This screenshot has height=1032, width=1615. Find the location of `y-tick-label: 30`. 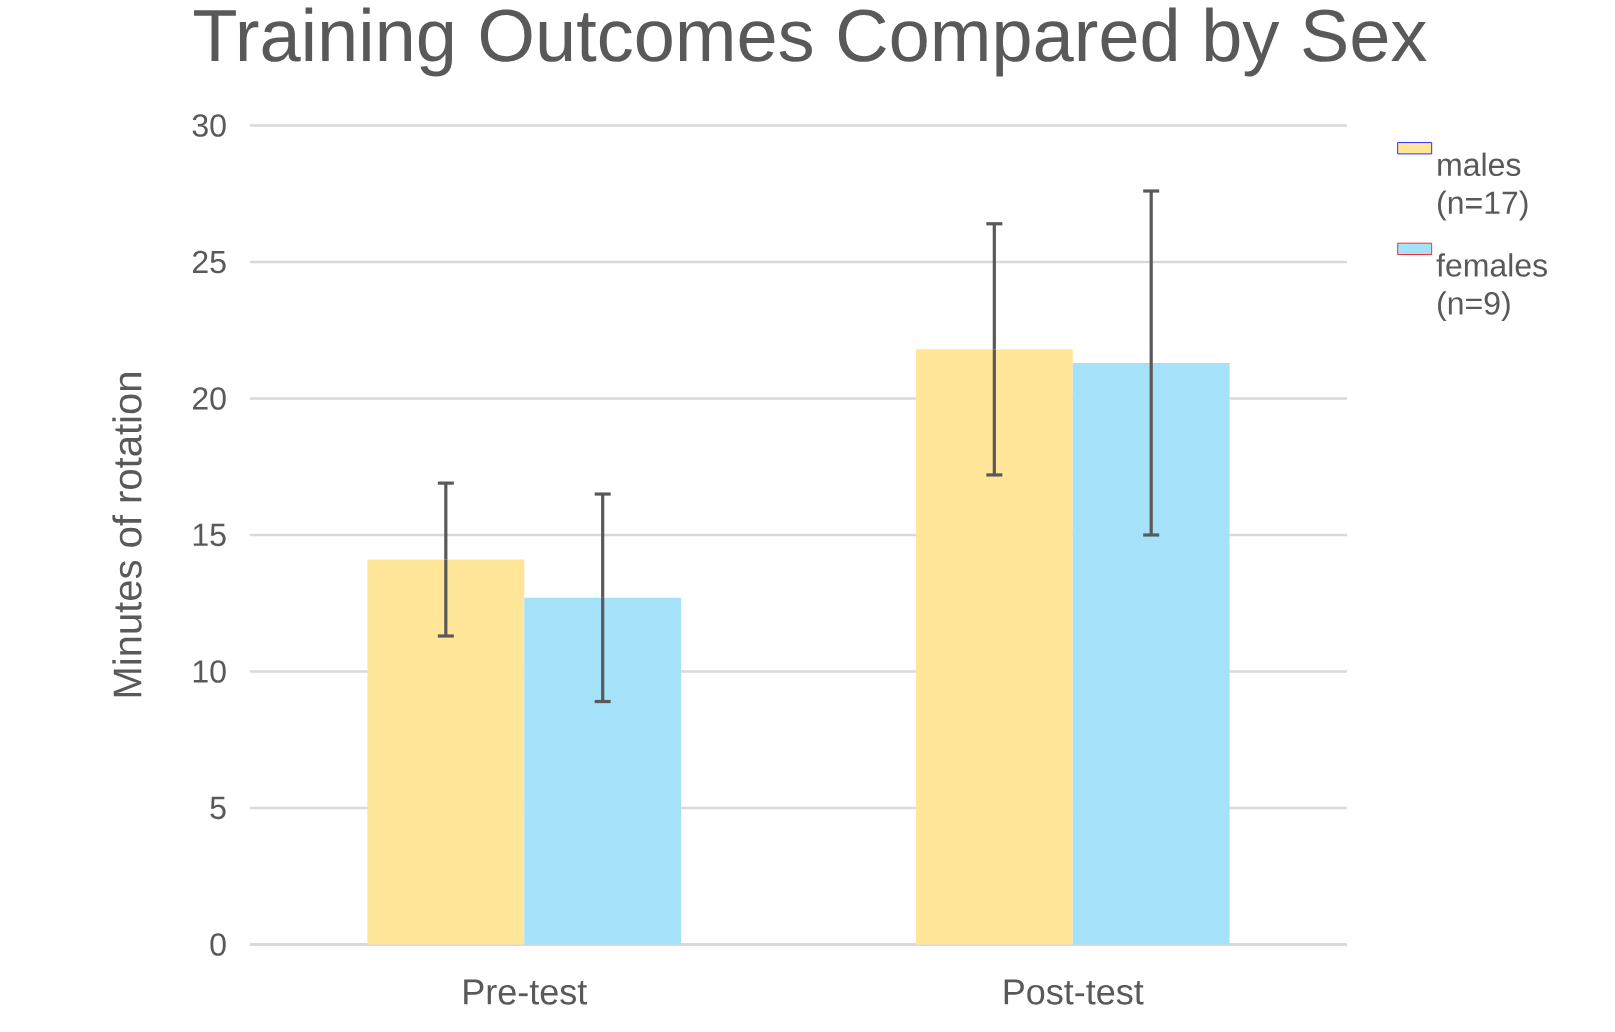

y-tick-label: 30 is located at coordinates (209, 125).